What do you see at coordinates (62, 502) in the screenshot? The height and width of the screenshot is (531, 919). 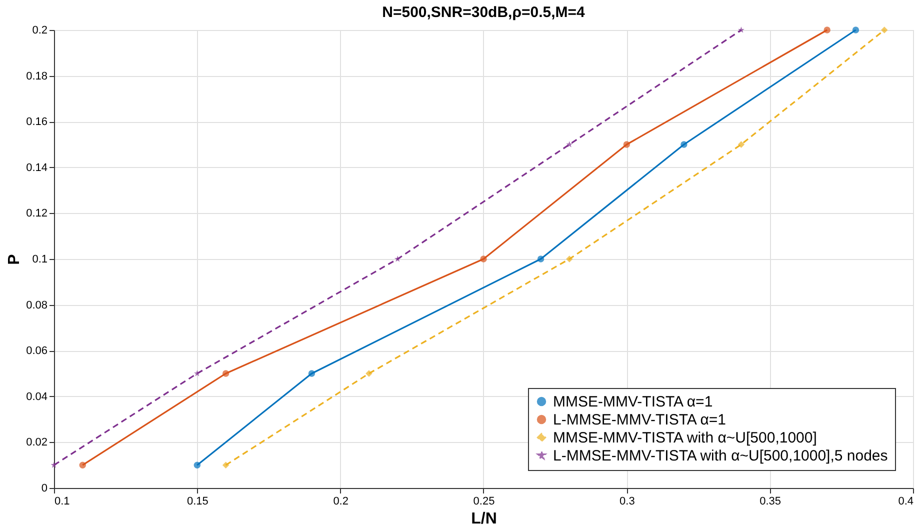 I see `x-tick-label: 0.1` at bounding box center [62, 502].